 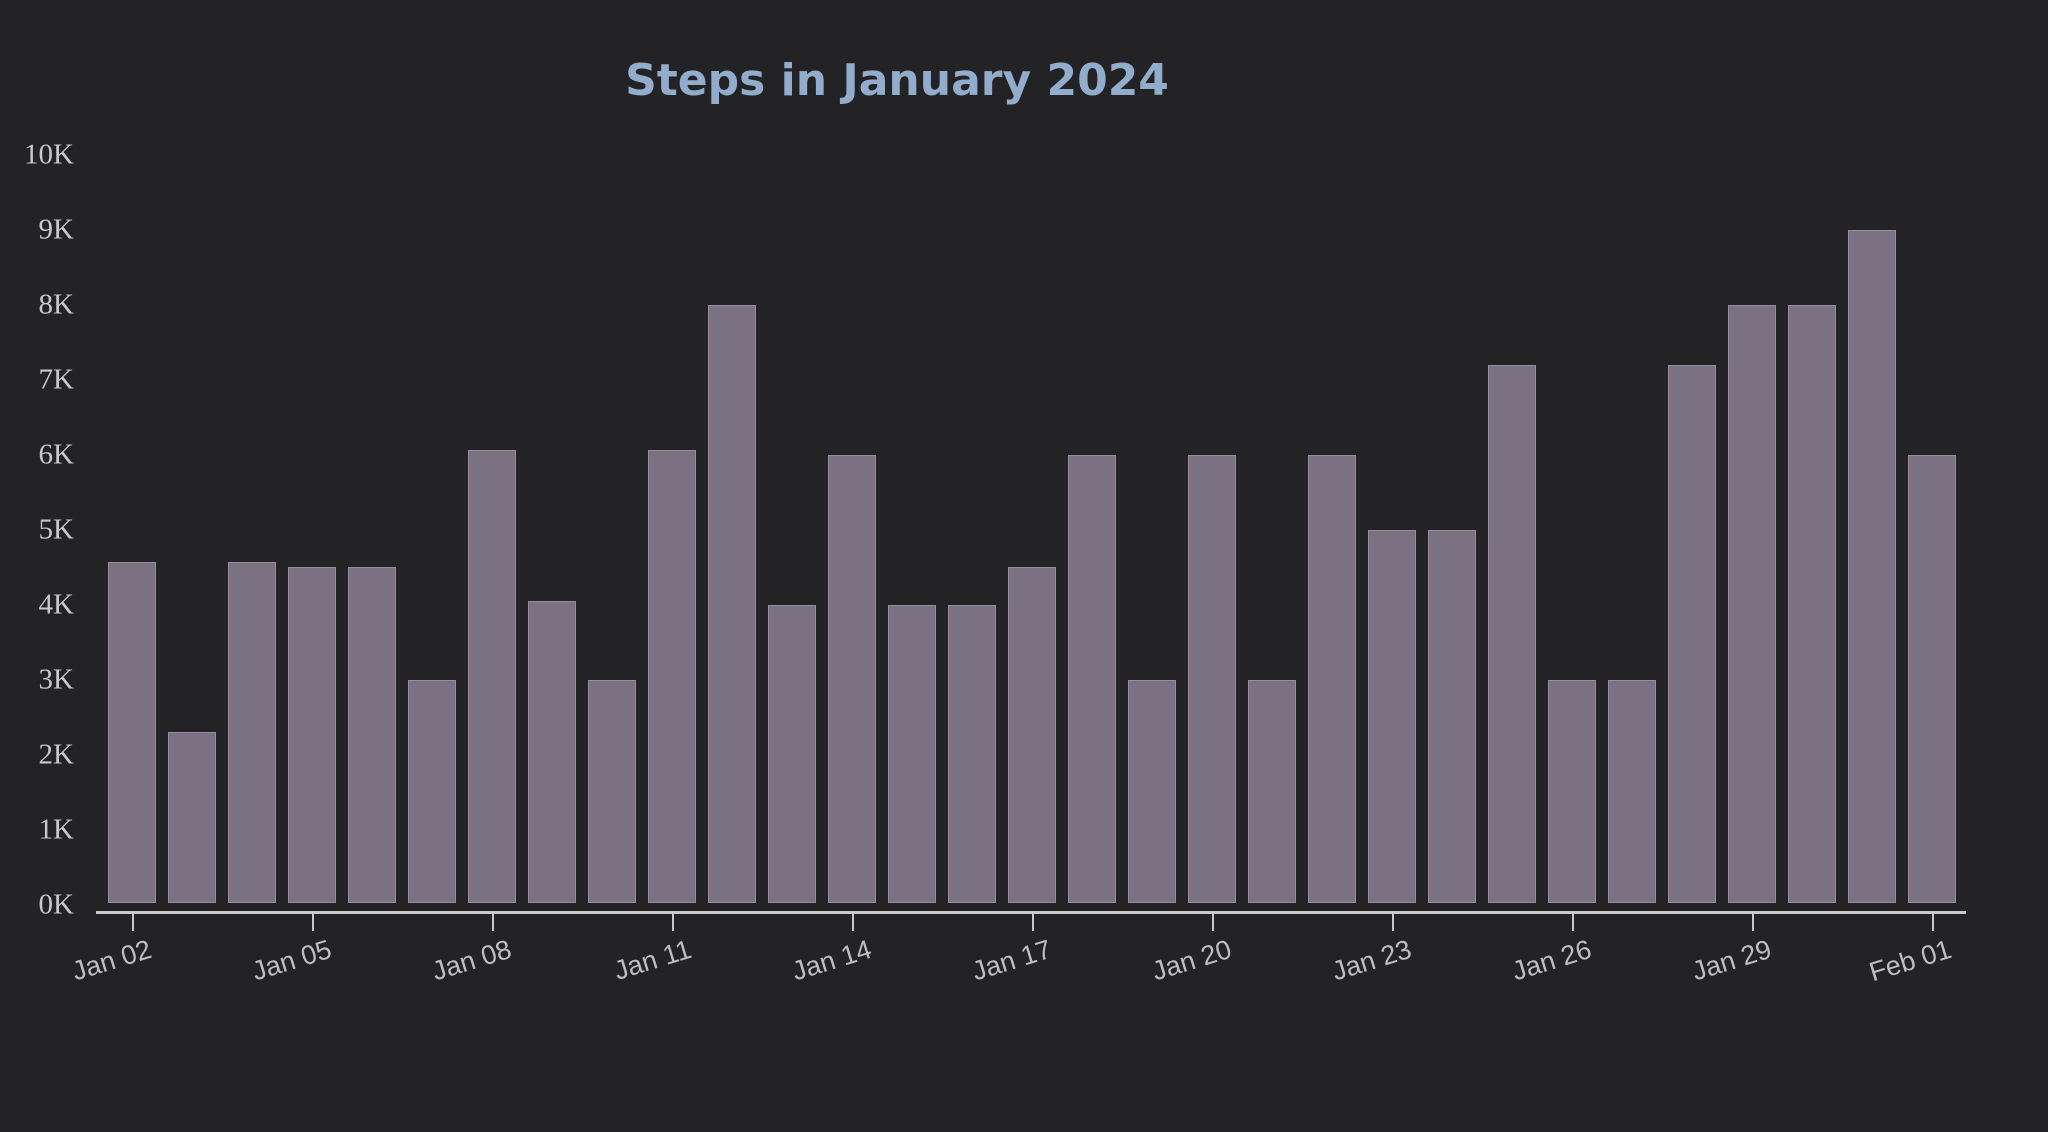 What do you see at coordinates (652, 960) in the screenshot?
I see `x-axis-tick-label: Jan 11` at bounding box center [652, 960].